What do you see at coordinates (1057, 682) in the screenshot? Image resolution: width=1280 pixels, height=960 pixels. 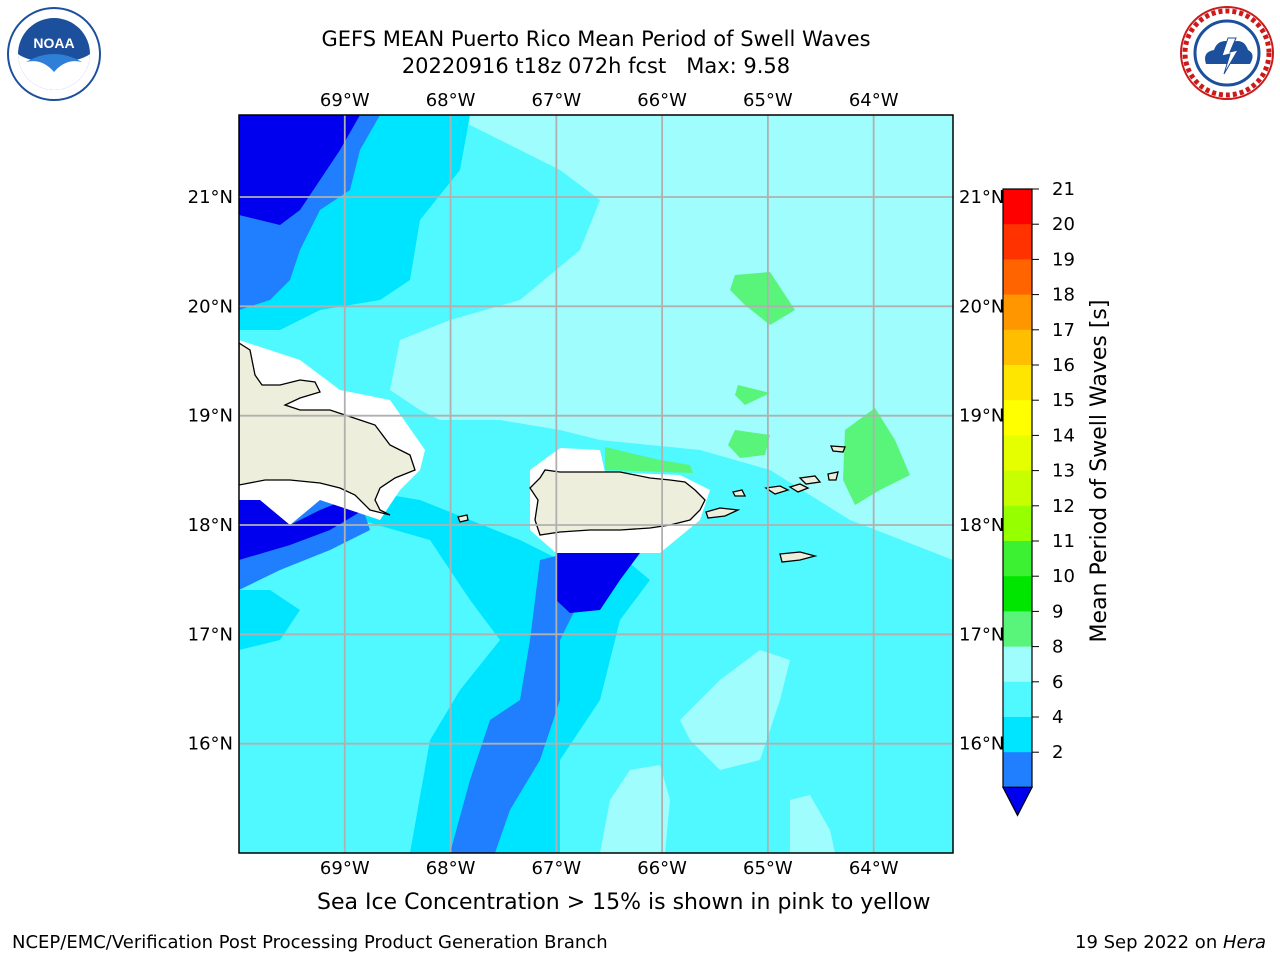 I see `colorbar-tick-label: 6` at bounding box center [1057, 682].